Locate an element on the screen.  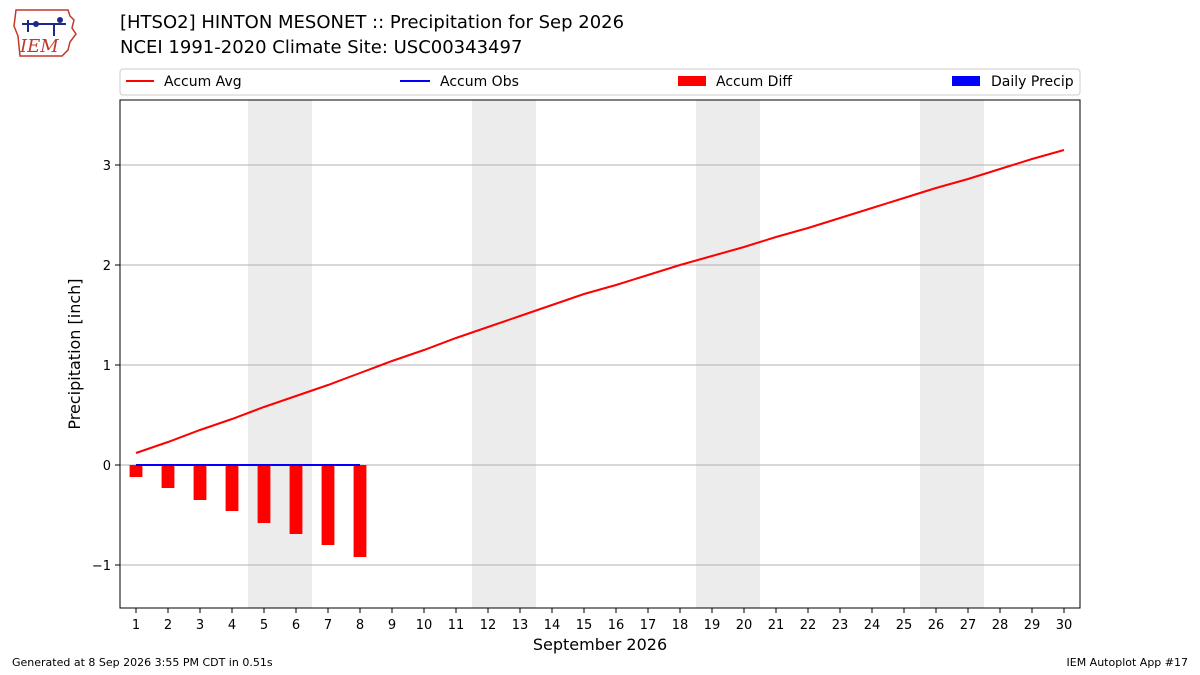
iem-logo: IEM is located at coordinates (44, 33).